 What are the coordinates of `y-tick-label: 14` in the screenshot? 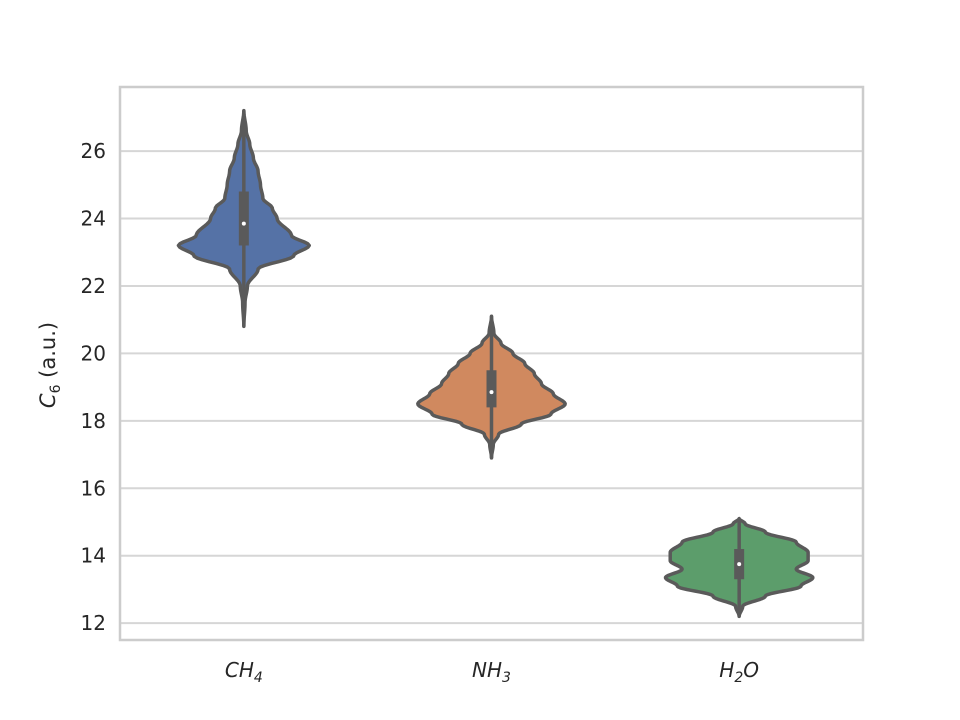 It's located at (93, 556).